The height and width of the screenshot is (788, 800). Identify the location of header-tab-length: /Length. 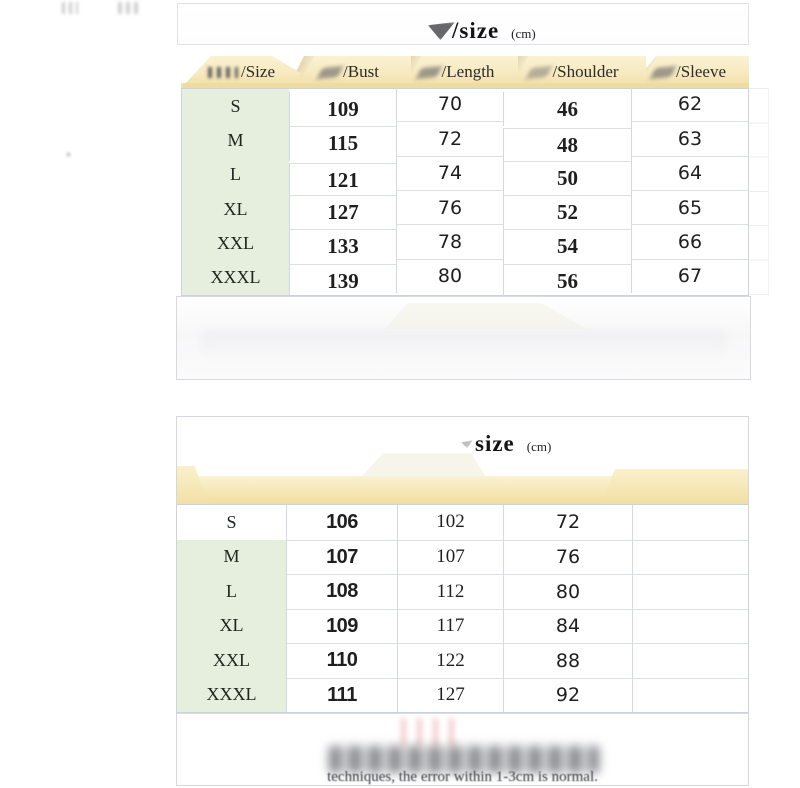
(456, 72).